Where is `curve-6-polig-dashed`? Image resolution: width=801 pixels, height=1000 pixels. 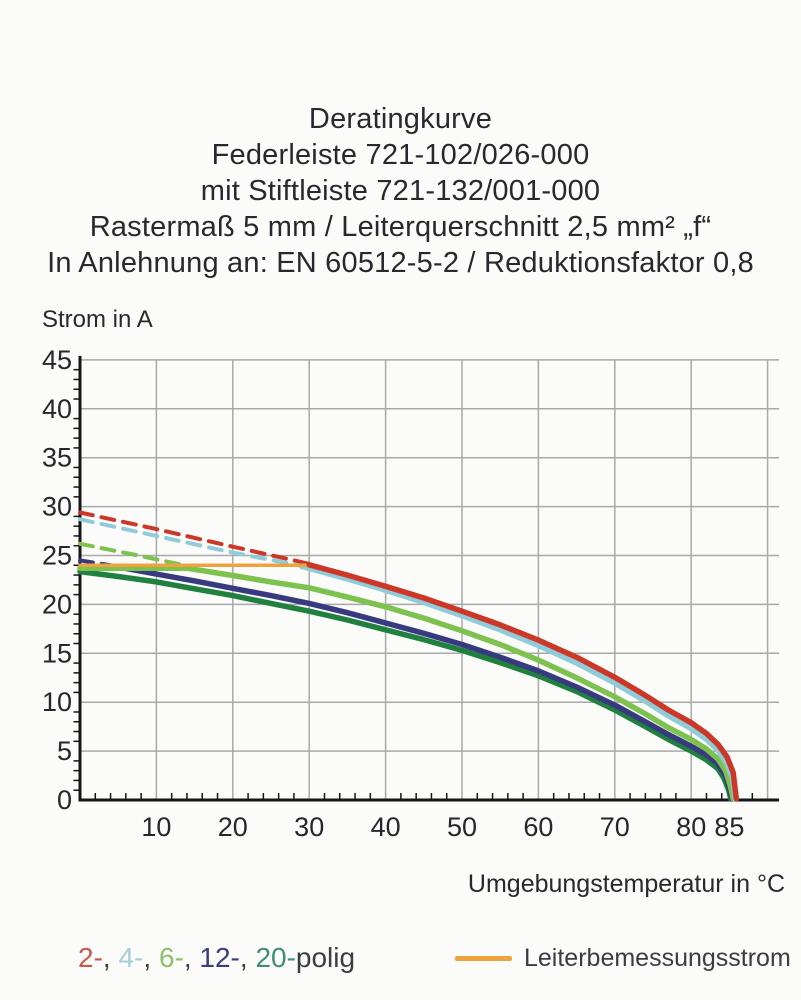 curve-6-polig-dashed is located at coordinates (133, 554).